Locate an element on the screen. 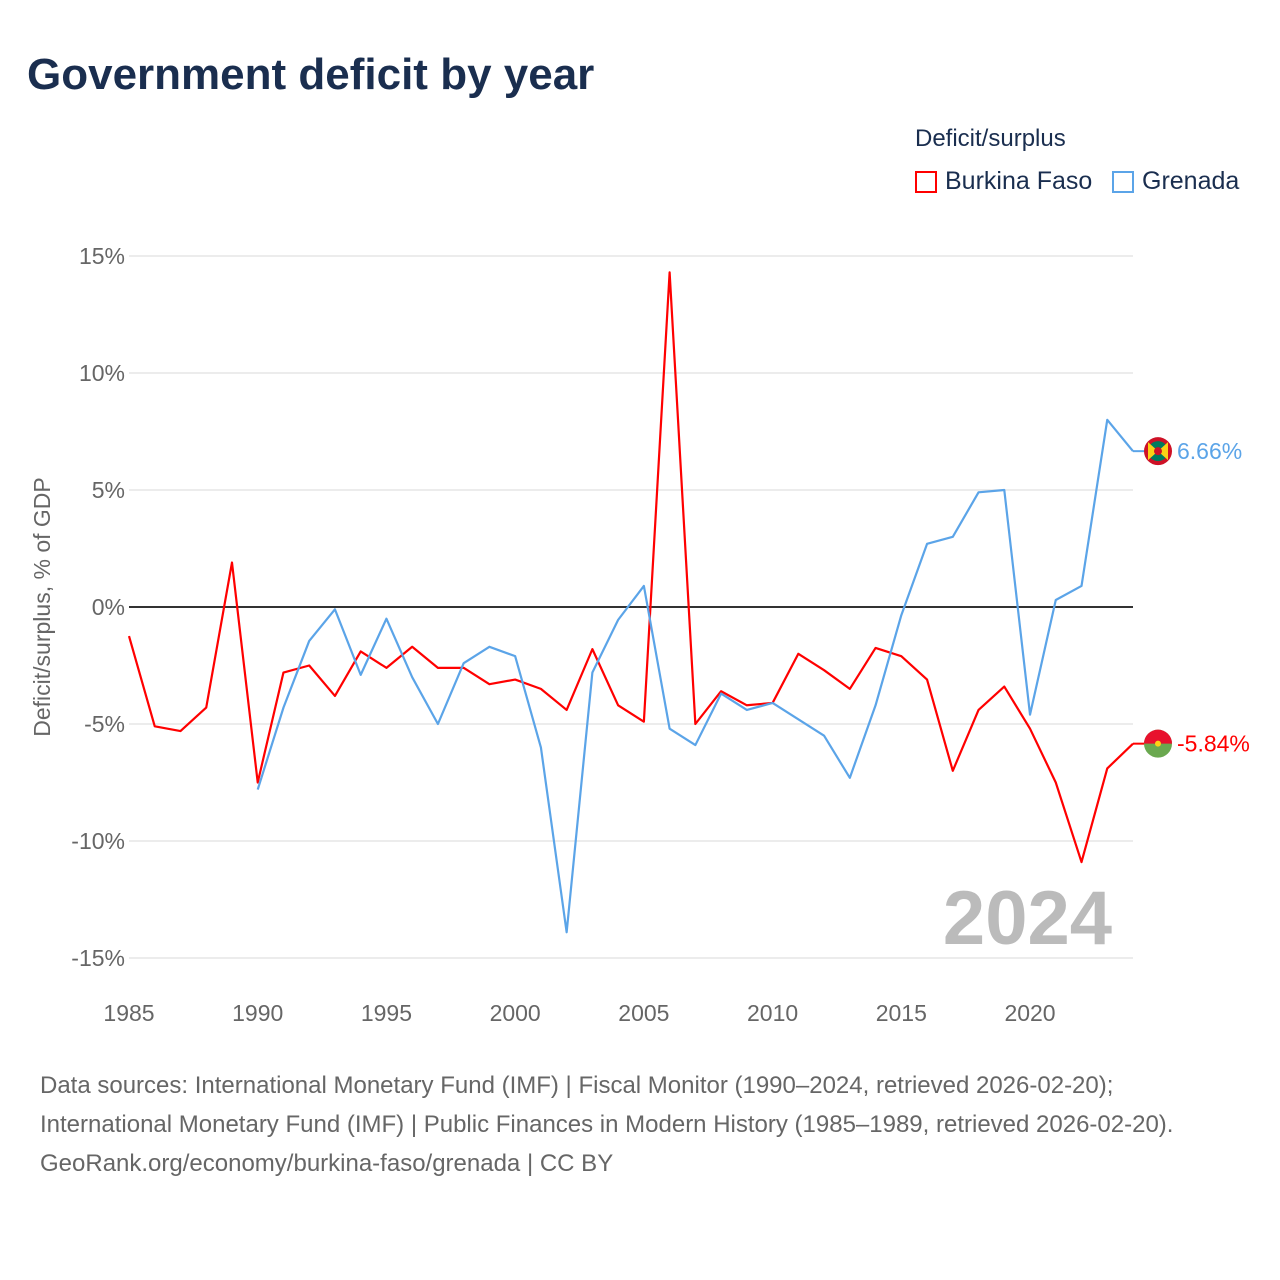  legend-item-grenada: Grenada is located at coordinates (1175, 181).